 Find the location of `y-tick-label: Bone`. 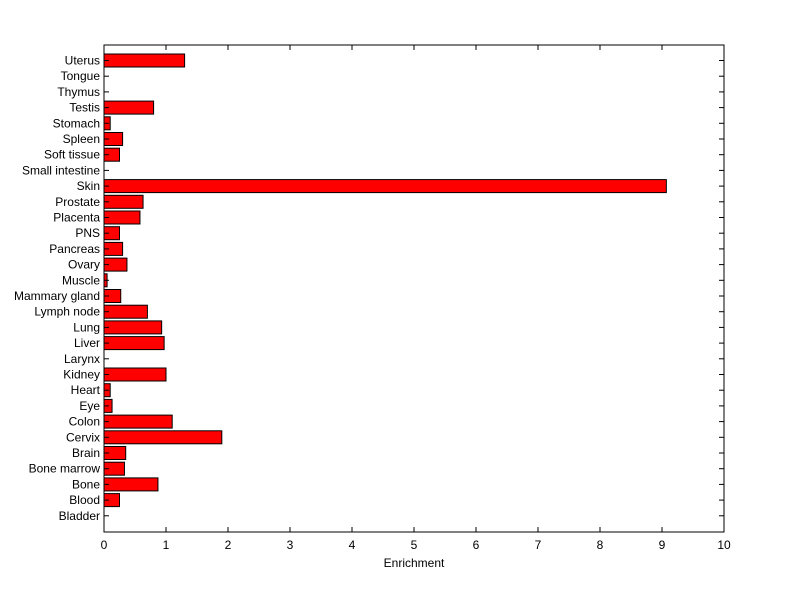

y-tick-label: Bone is located at coordinates (86, 484).